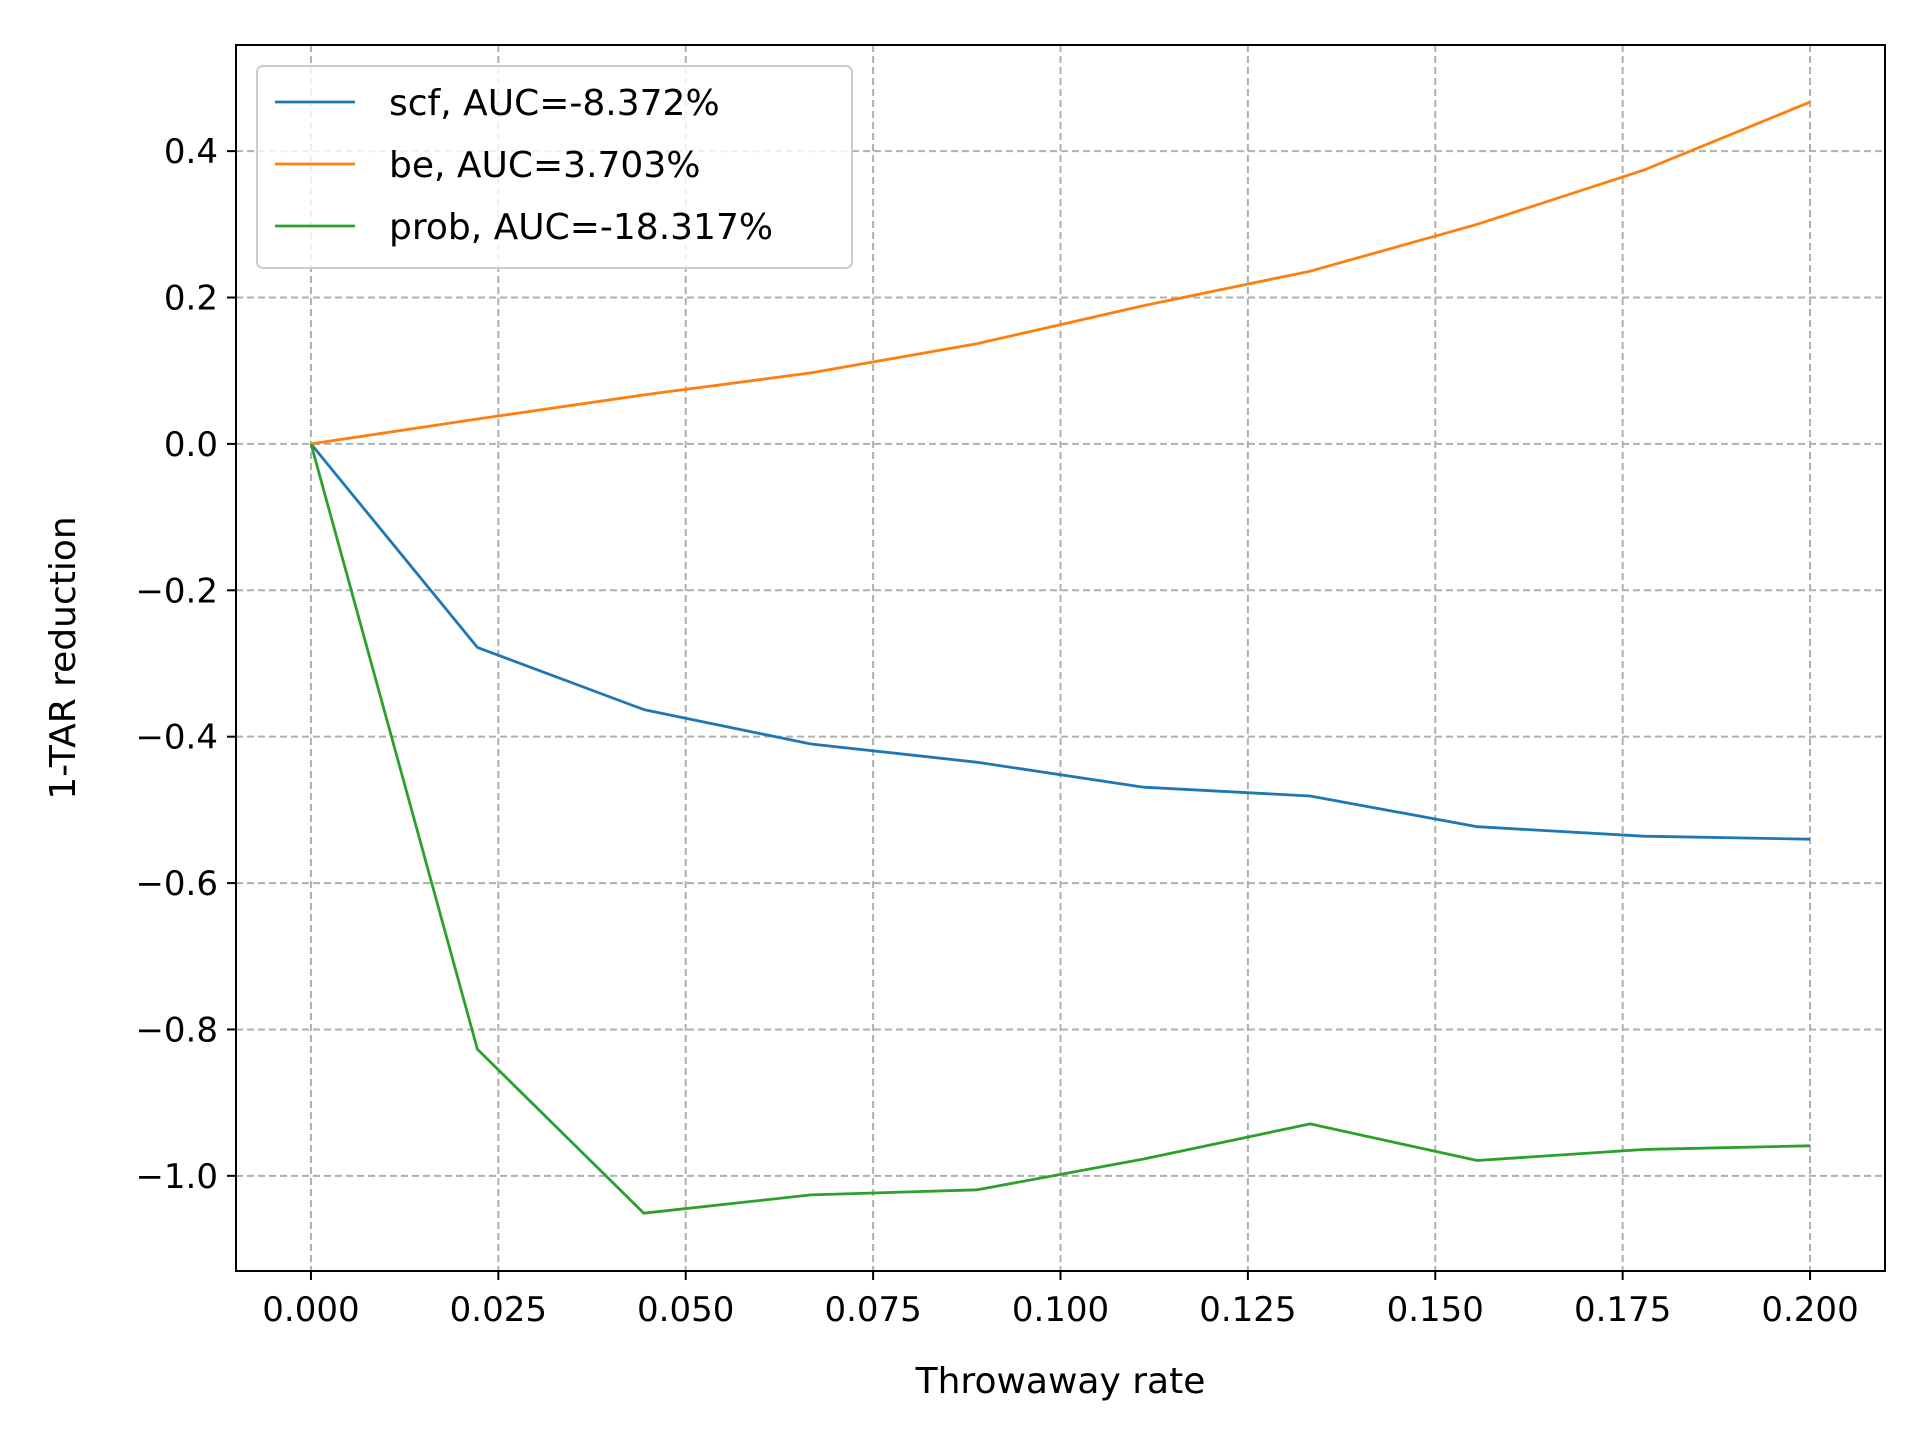  Describe the element at coordinates (1247, 1310) in the screenshot. I see `x-tick-label: 0.125` at that location.